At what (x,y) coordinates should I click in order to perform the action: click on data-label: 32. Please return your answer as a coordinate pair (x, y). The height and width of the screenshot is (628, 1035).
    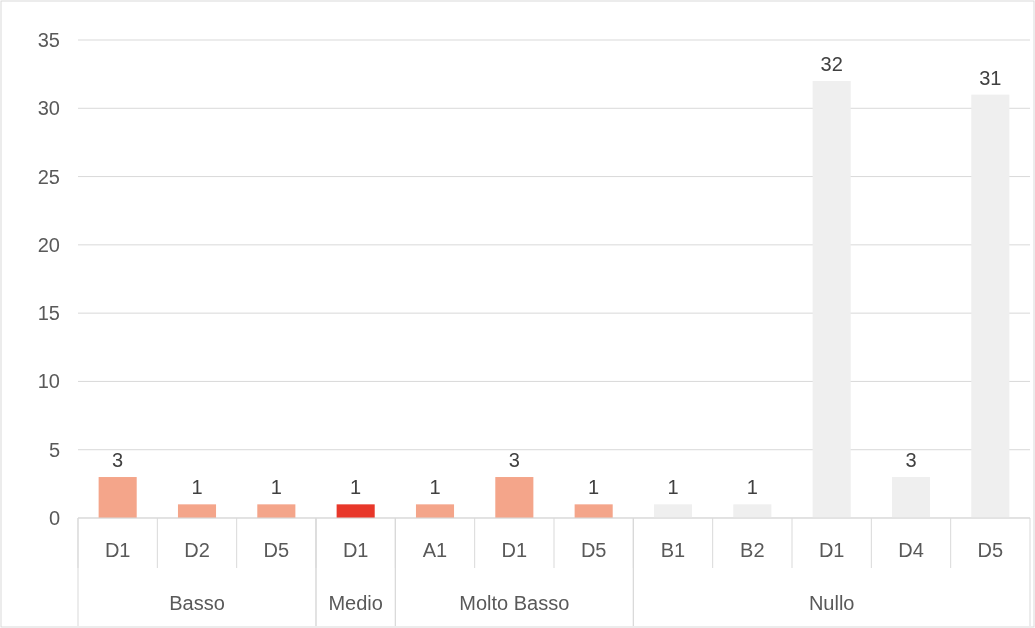
    Looking at the image, I should click on (831, 63).